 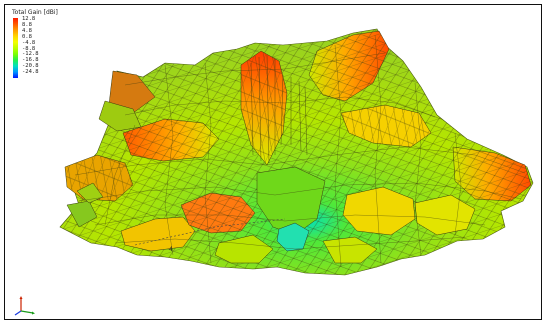 I want to click on mesh-ridges, so click(x=279, y=109).